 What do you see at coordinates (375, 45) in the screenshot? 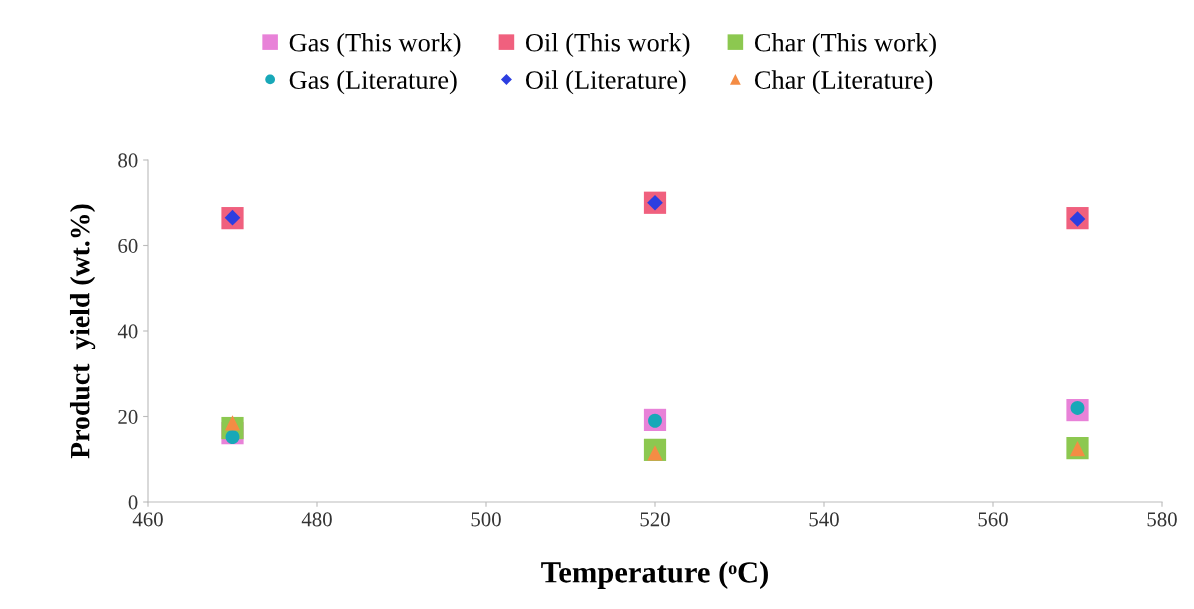
I see `legend-label: Gas (This work)` at bounding box center [375, 45].